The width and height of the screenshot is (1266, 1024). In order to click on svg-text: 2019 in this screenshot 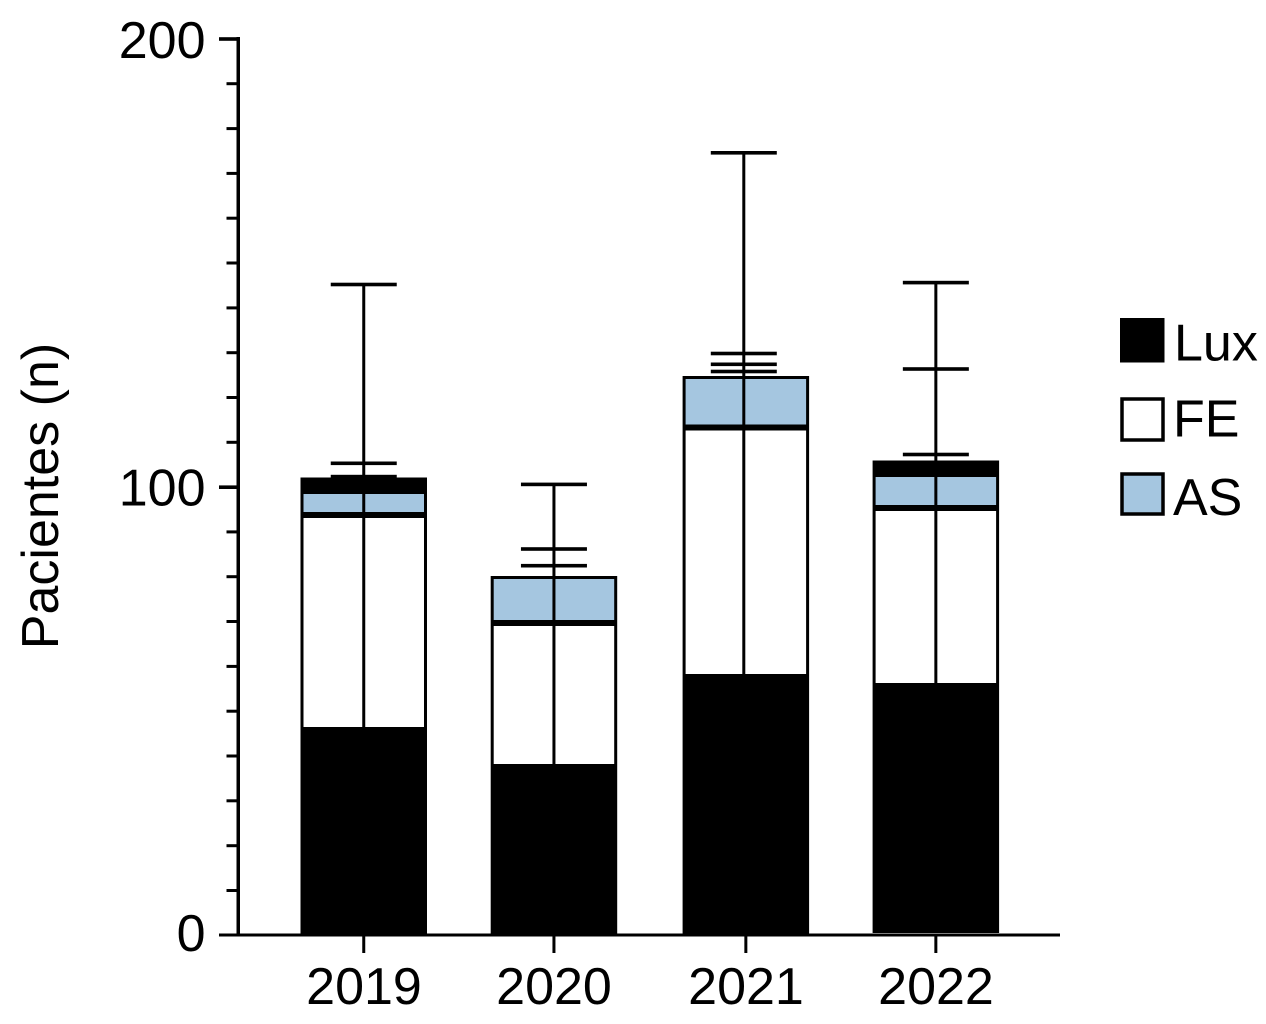, I will do `click(364, 987)`.